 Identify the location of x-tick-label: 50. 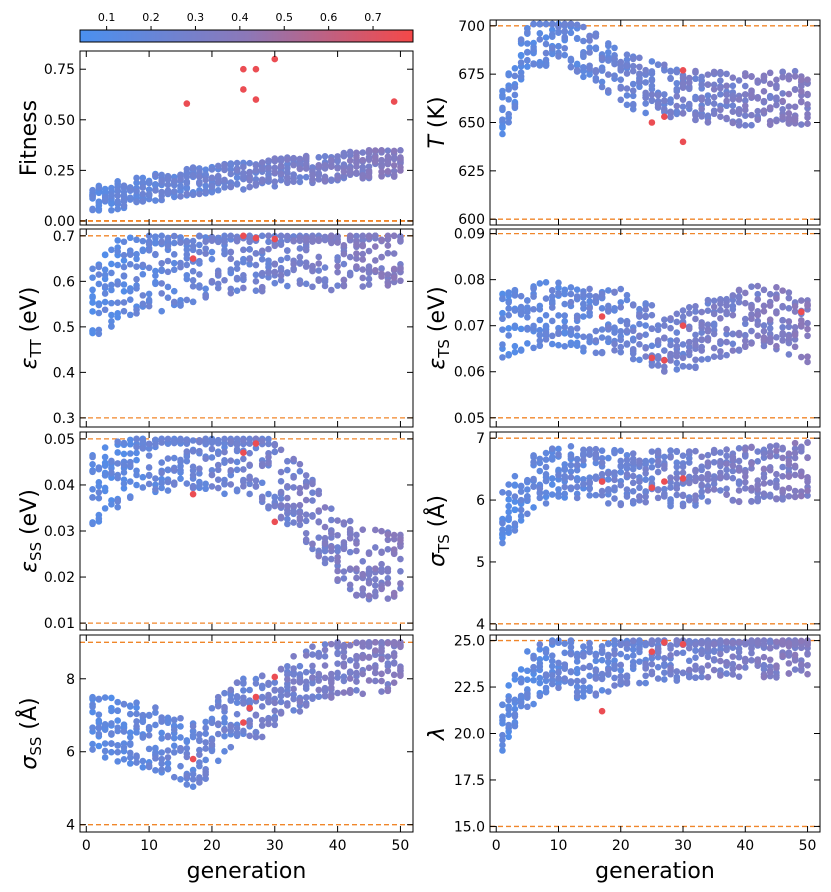
(401, 846).